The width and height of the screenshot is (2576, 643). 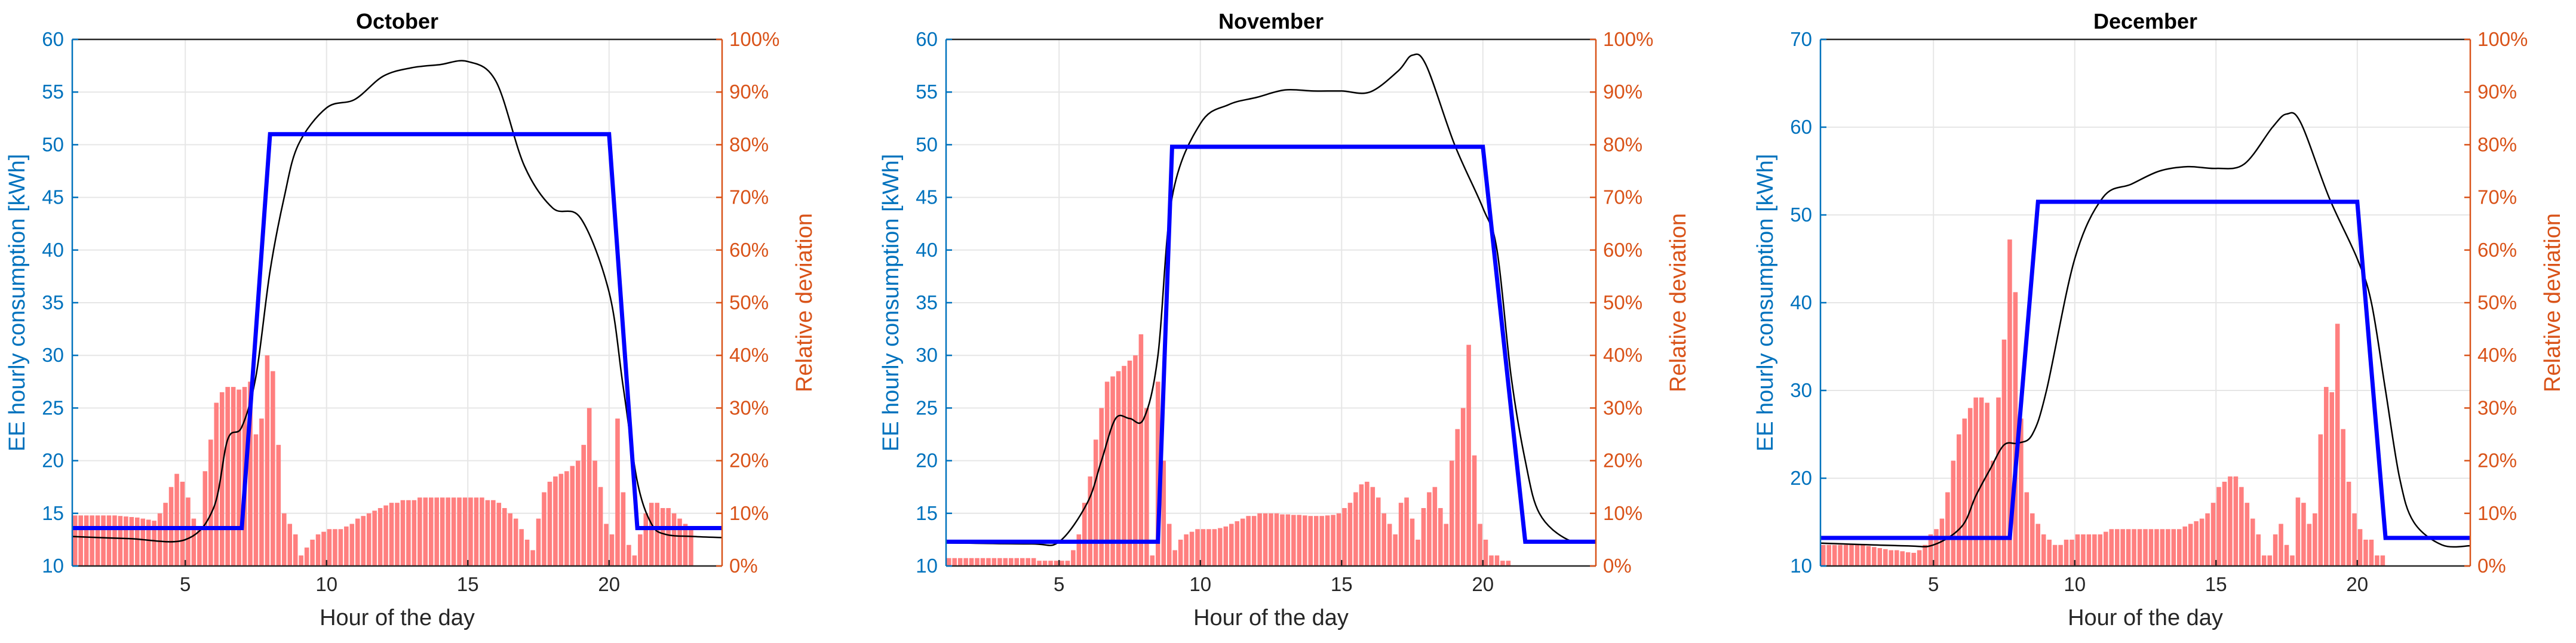 I want to click on y2-tick-label: 70%, so click(x=1622, y=197).